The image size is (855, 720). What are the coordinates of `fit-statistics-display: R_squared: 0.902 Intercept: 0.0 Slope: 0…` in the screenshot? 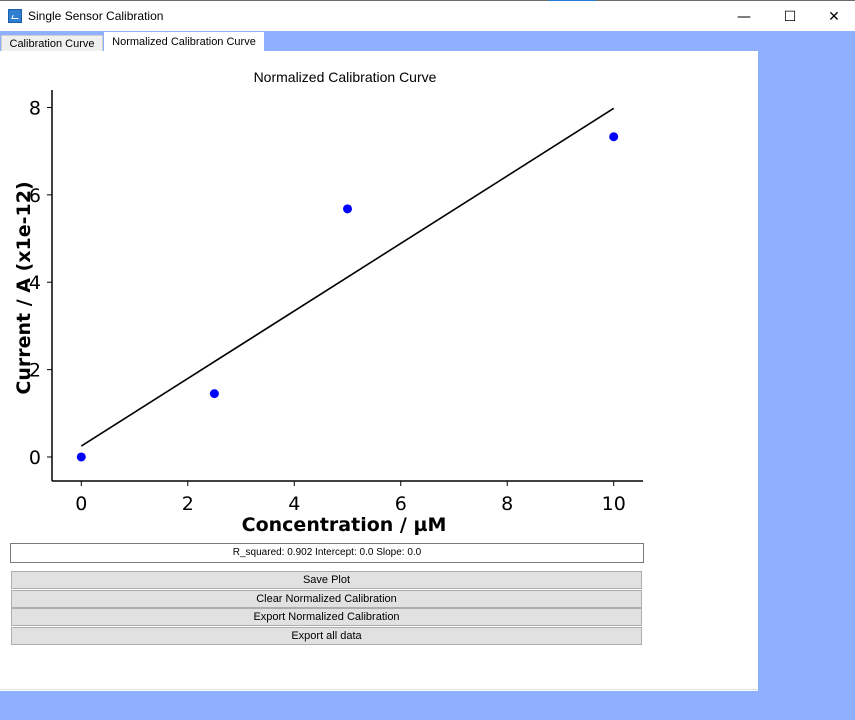 It's located at (327, 553).